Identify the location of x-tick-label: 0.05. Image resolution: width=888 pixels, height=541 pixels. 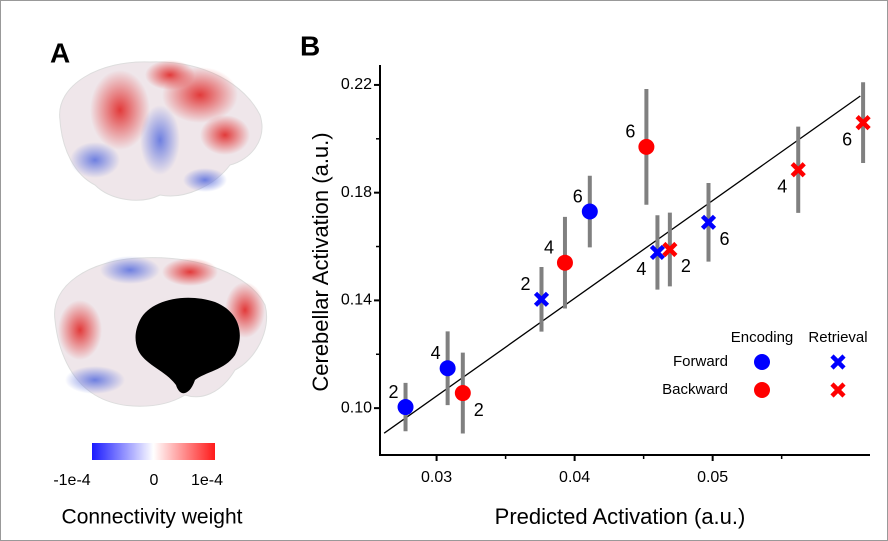
(712, 477).